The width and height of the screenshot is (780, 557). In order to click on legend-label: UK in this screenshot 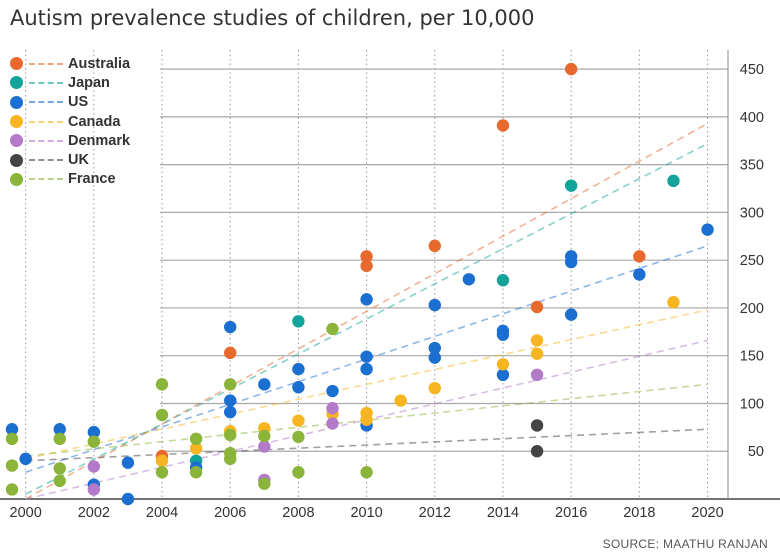, I will do `click(78, 160)`.